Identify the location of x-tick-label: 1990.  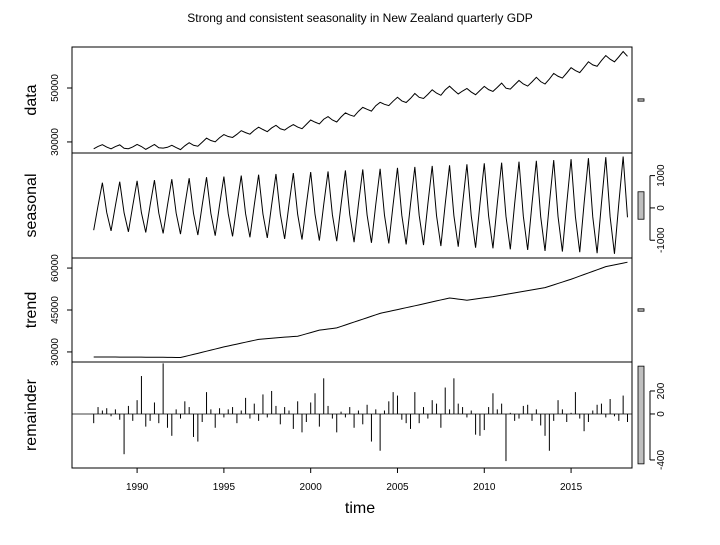
(137, 487).